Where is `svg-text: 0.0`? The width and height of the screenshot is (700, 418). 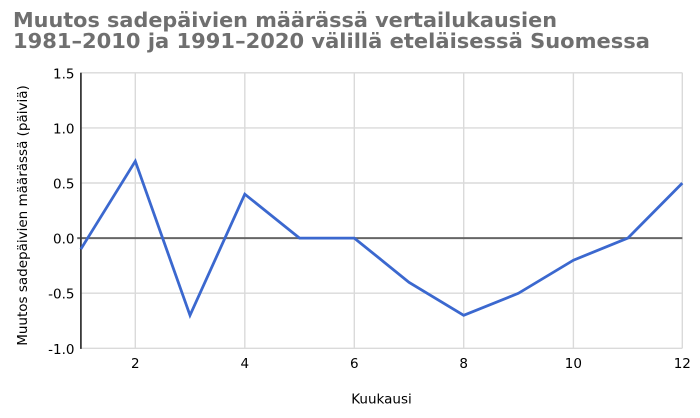
svg-text: 0.0 is located at coordinates (63, 240).